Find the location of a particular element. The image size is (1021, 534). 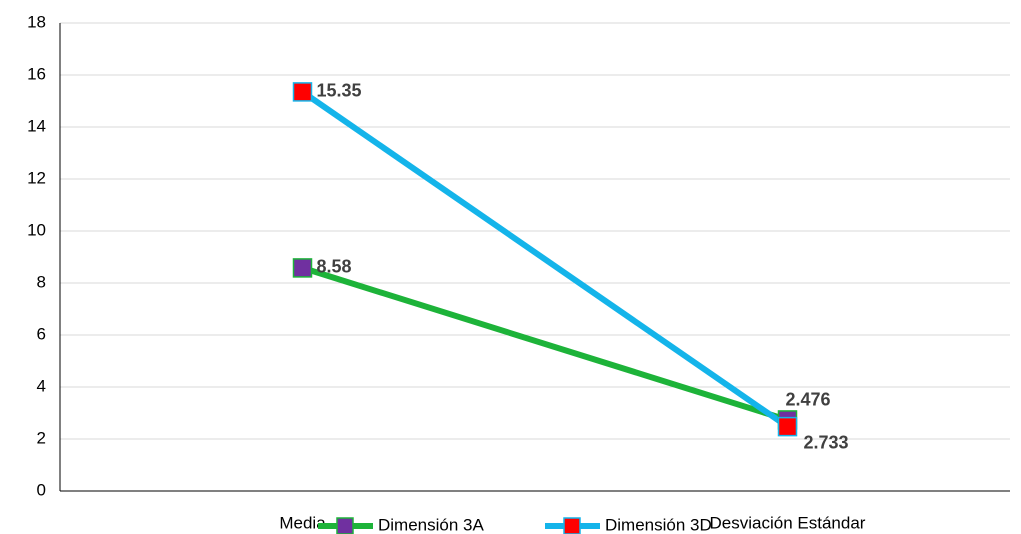

data-label: 8.58 is located at coordinates (334, 267).